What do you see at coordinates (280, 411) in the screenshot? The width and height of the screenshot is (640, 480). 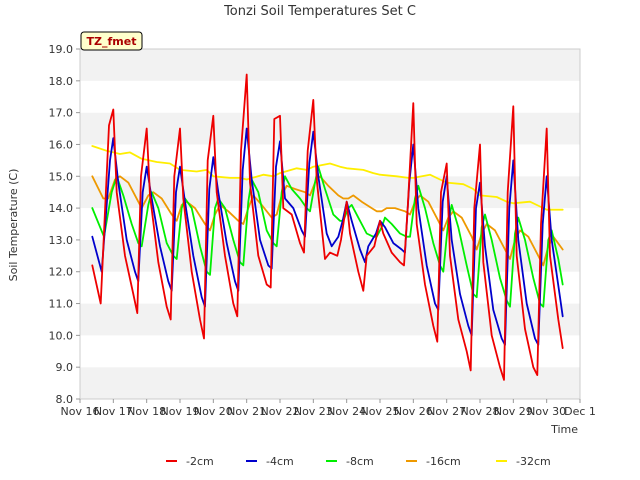 I see `x-tick-label: Nov 22` at bounding box center [280, 411].